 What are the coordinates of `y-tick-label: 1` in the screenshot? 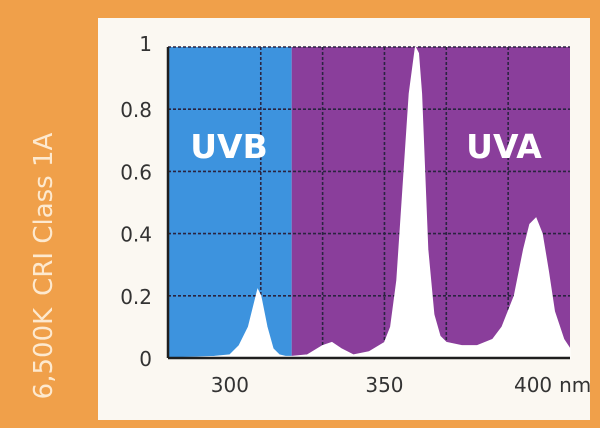 It's located at (145, 44).